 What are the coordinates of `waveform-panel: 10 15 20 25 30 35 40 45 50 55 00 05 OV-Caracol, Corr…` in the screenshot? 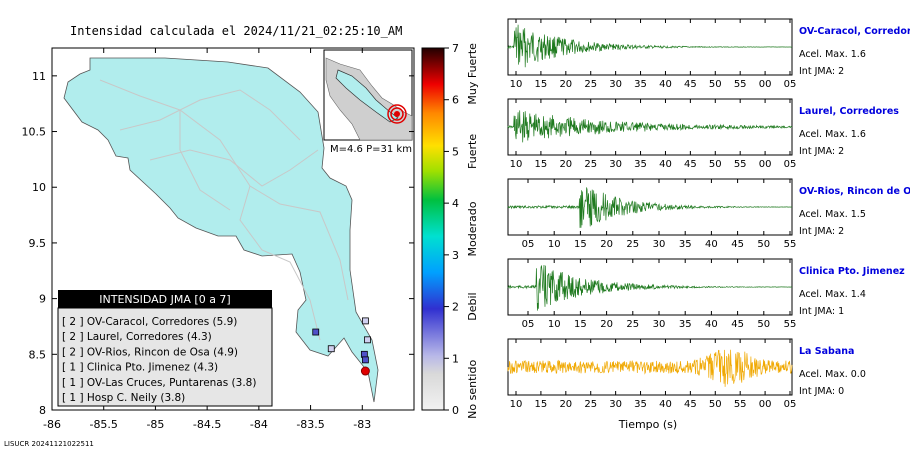 It's located at (708, 54).